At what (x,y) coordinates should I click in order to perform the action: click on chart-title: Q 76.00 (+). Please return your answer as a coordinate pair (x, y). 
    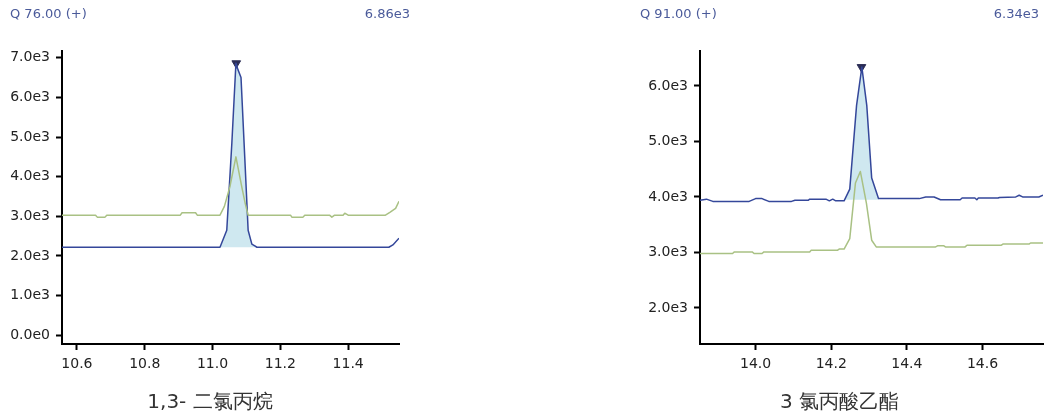
    Looking at the image, I should click on (48, 13).